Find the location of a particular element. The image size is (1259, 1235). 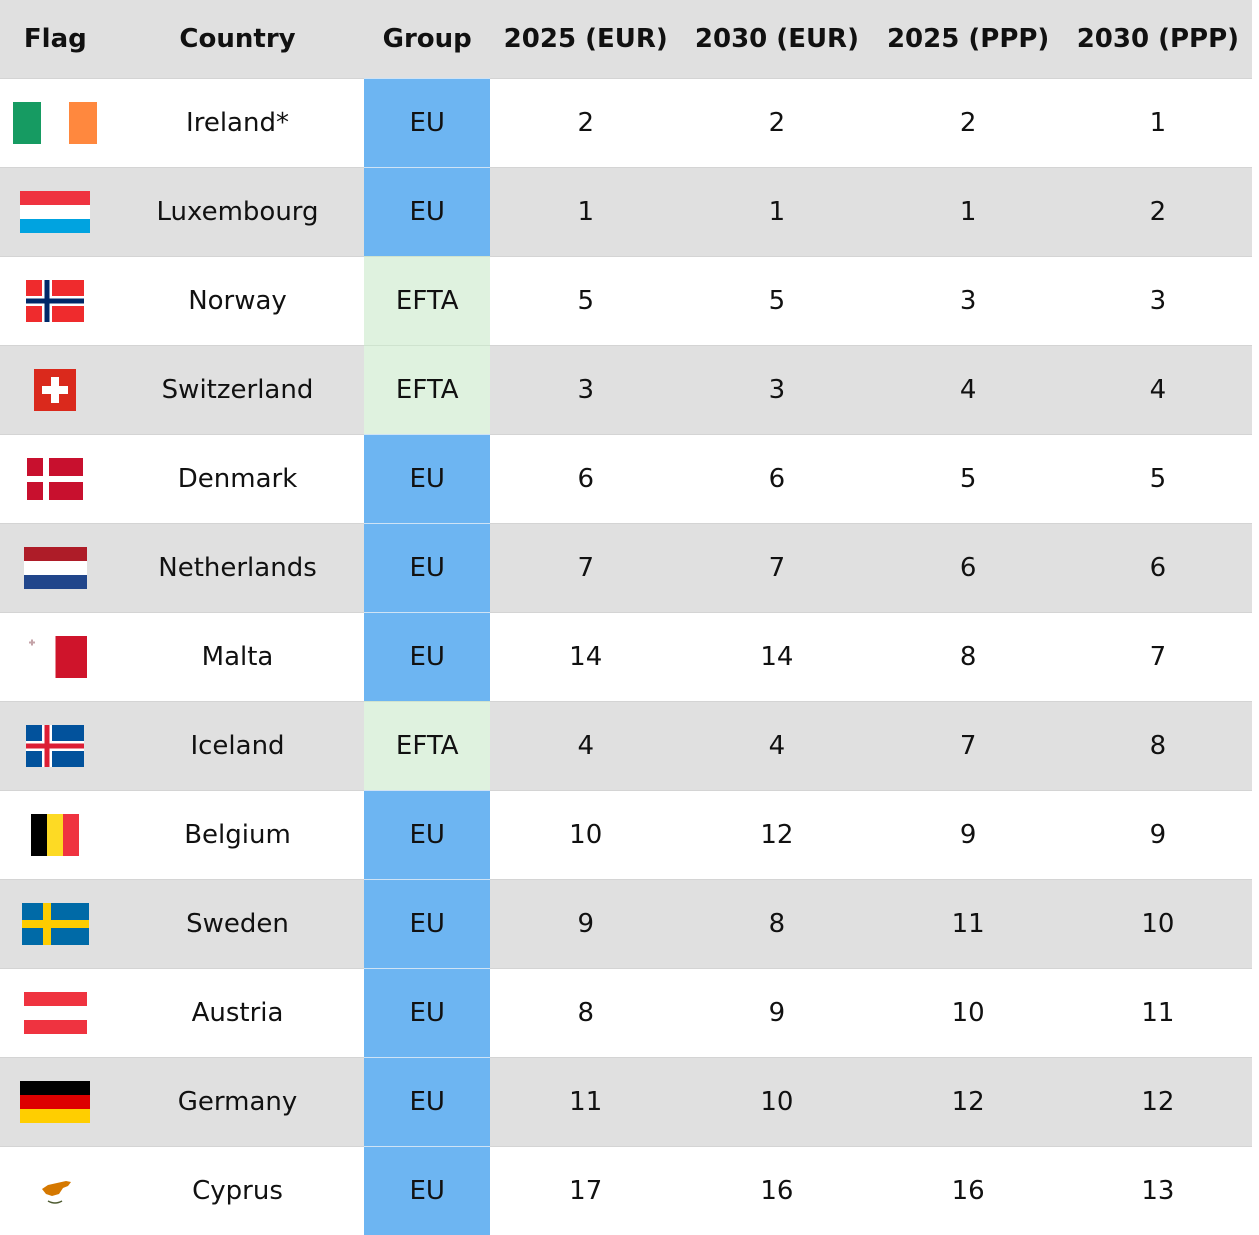

header-2025-eur: 2025 (EUR) is located at coordinates (585, 39).